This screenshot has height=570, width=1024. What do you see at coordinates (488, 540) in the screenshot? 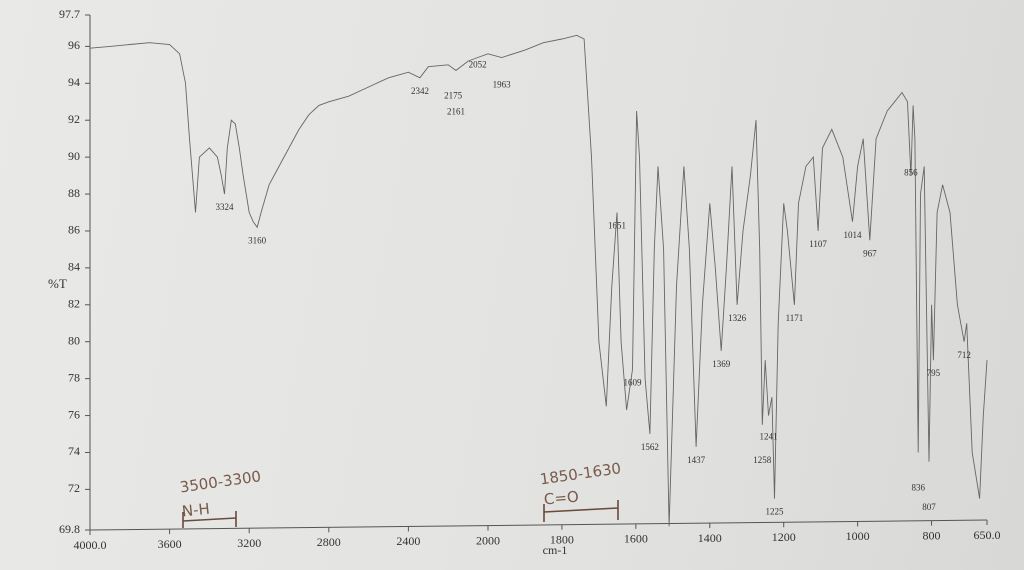
I see `x-tick-label: 2000` at bounding box center [488, 540].